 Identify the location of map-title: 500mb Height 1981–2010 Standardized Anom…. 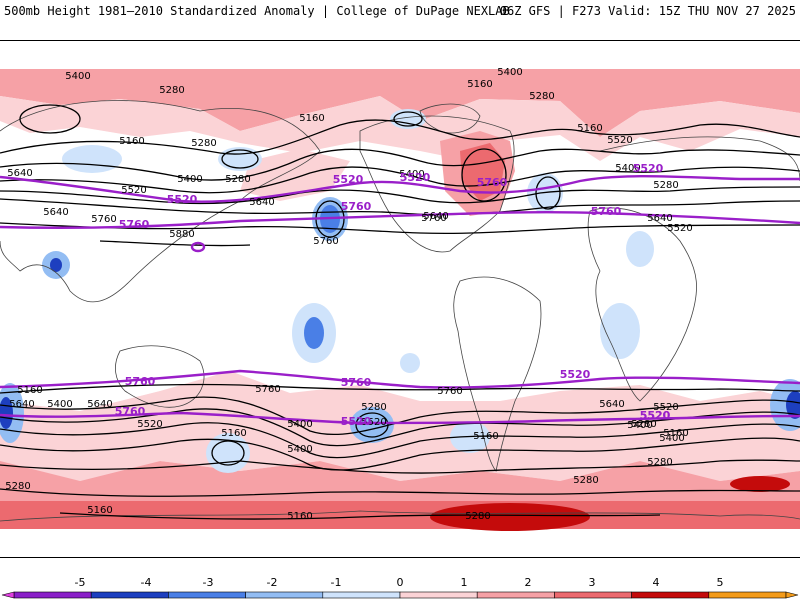
(257, 11).